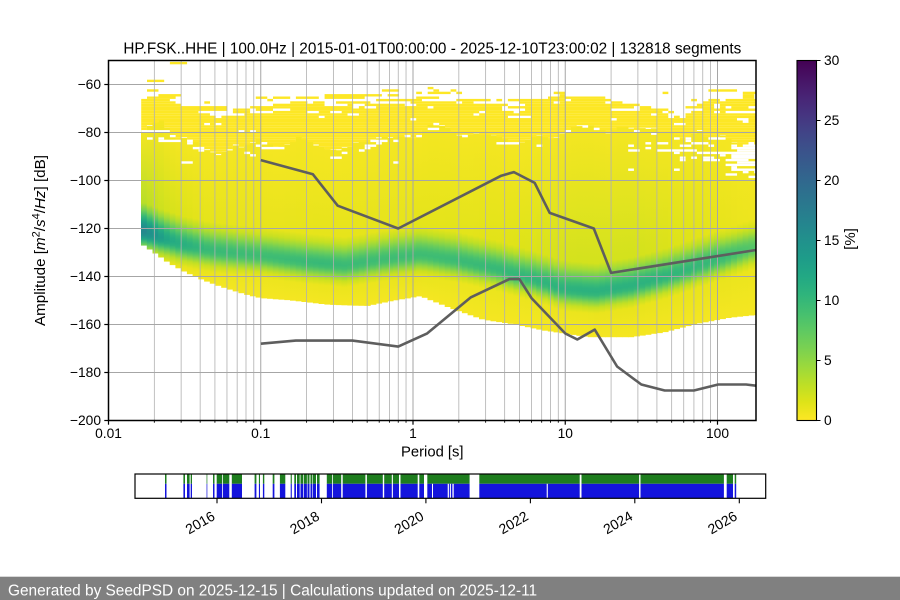  What do you see at coordinates (90, 132) in the screenshot?
I see `svg-text: −80` at bounding box center [90, 132].